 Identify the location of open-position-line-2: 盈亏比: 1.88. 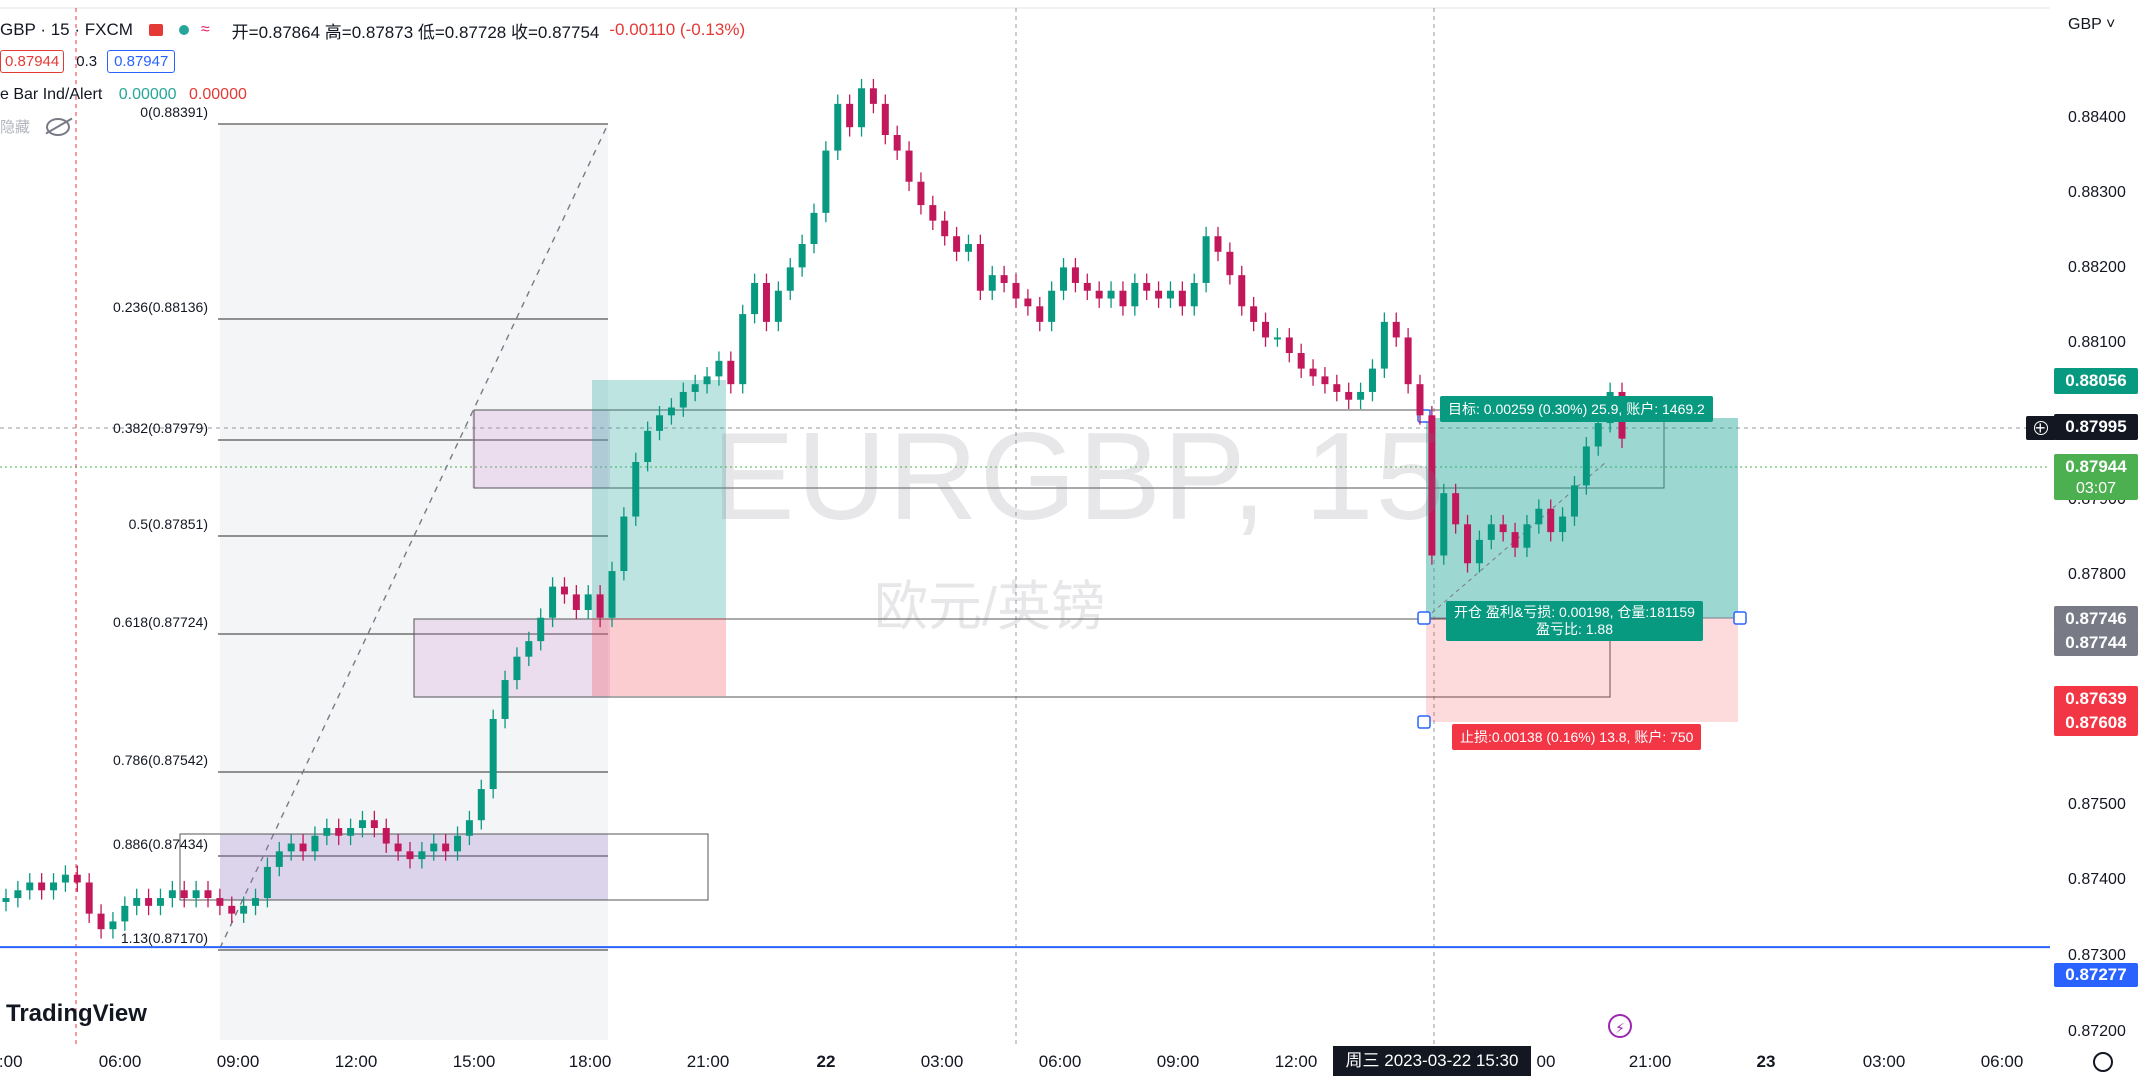
(1574, 629).